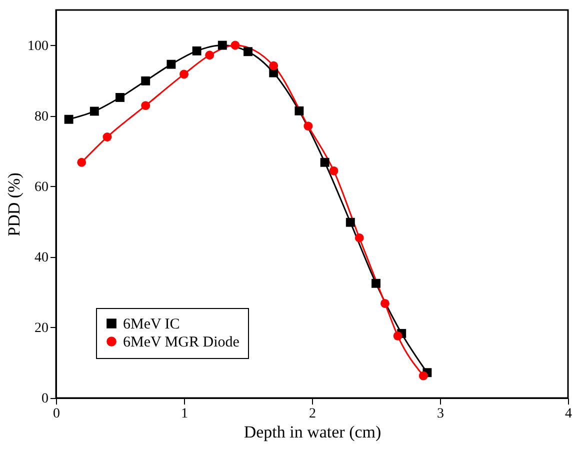 Image resolution: width=587 pixels, height=449 pixels. What do you see at coordinates (41, 328) in the screenshot?
I see `y-tick-label: 20` at bounding box center [41, 328].